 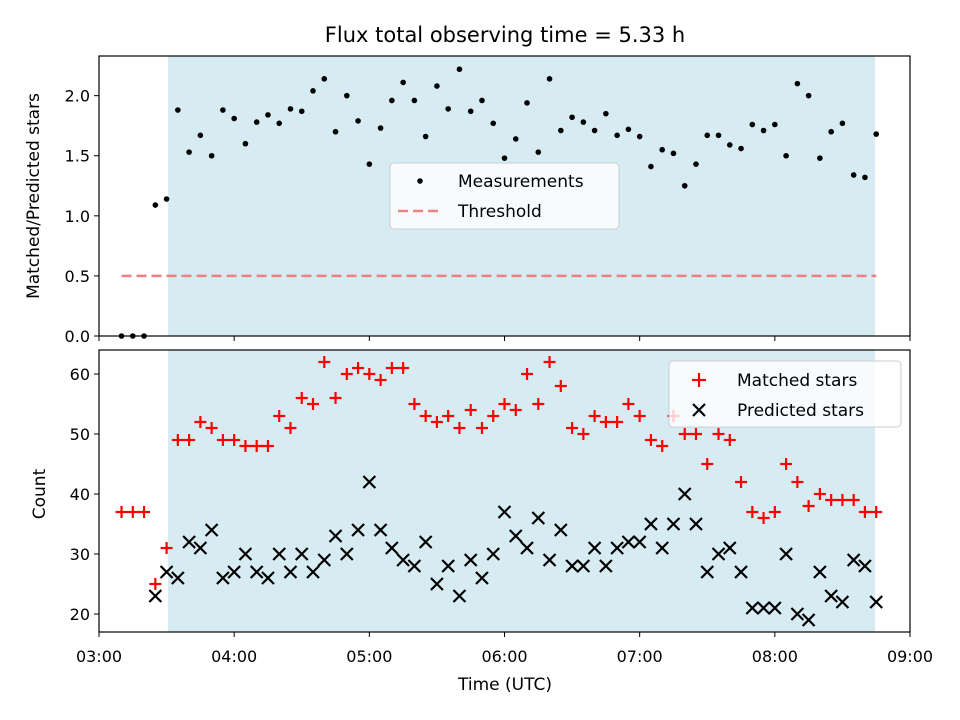 What do you see at coordinates (785, 394) in the screenshot?
I see `bottom-legend-box` at bounding box center [785, 394].